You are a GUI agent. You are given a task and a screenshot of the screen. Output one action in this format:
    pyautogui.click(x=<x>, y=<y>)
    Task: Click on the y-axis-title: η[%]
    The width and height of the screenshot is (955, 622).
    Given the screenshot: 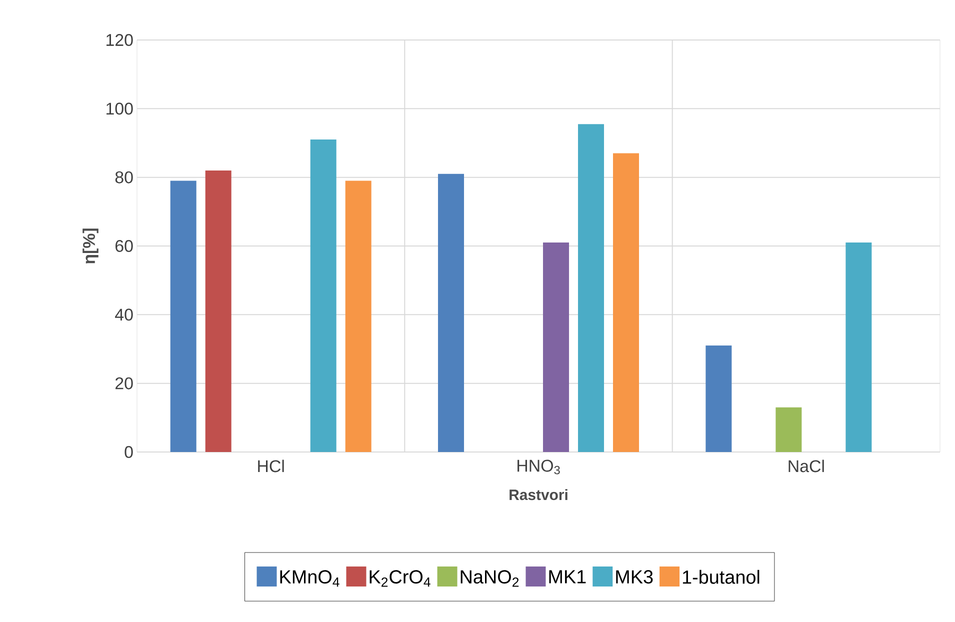 What is the action you would take?
    pyautogui.click(x=90, y=246)
    